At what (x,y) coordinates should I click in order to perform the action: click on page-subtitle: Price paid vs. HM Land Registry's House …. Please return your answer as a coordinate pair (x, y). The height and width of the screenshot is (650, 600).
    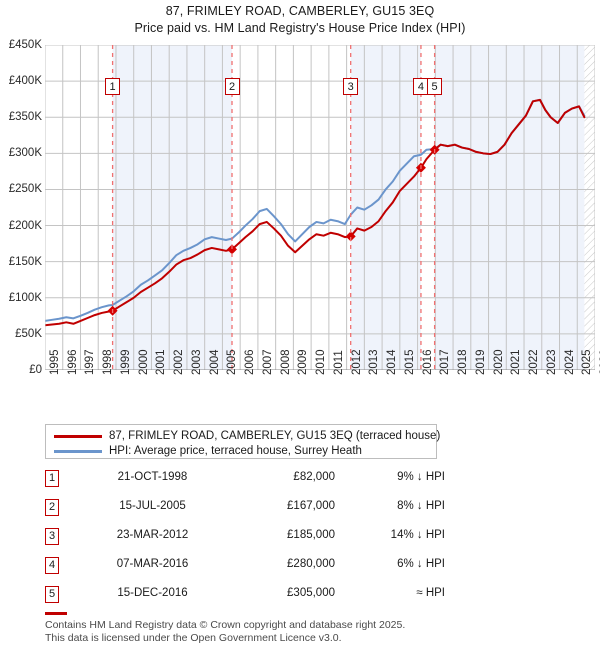
    Looking at the image, I should click on (300, 28).